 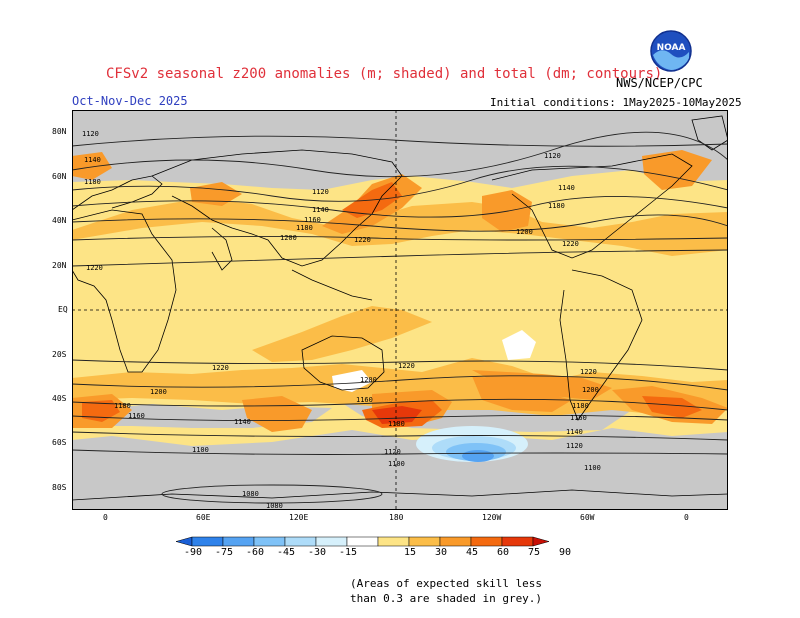 I want to click on colorbar-tick-label: 45, so click(x=472, y=552).